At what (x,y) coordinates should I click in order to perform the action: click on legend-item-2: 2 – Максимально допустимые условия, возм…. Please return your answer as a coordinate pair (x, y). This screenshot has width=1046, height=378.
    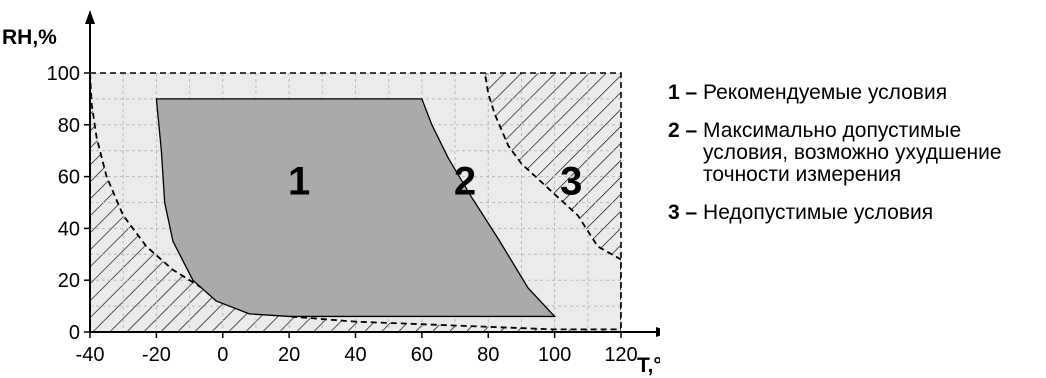
    Looking at the image, I should click on (855, 153).